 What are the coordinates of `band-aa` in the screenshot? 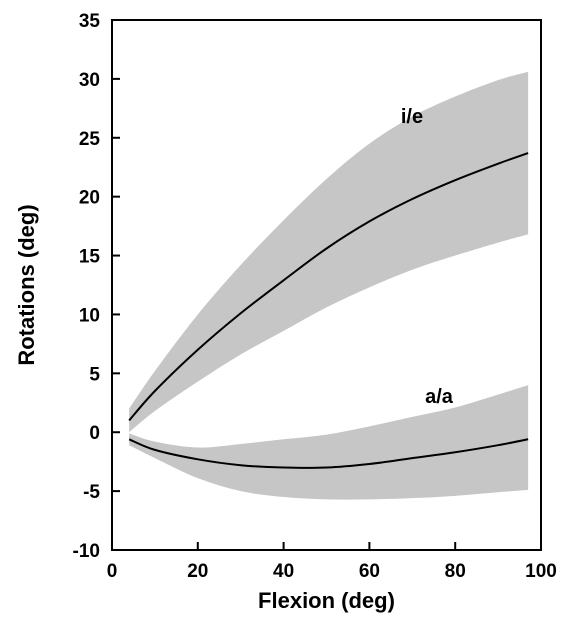 It's located at (329, 442).